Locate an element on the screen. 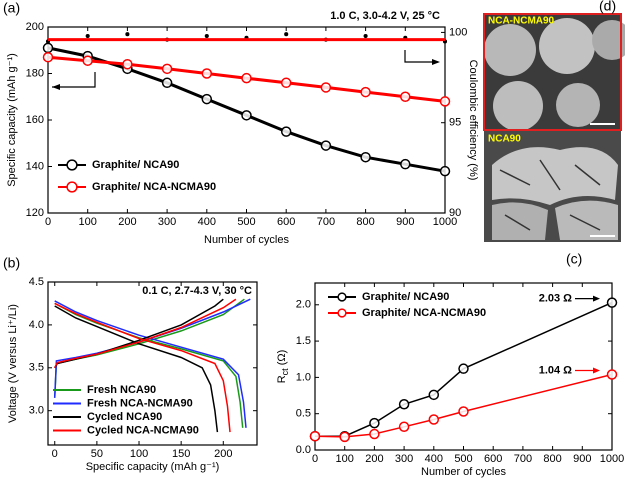 The height and width of the screenshot is (478, 625). y-axis-label: Rct (Ω) is located at coordinates (283, 367).